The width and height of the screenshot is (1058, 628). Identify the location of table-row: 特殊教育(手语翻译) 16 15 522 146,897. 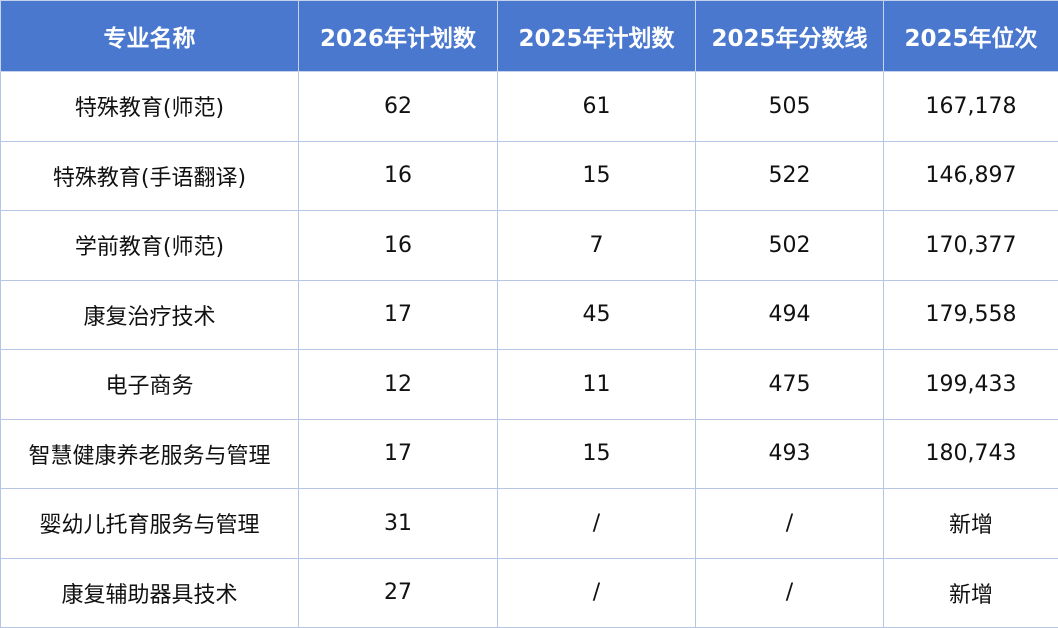
(529, 175).